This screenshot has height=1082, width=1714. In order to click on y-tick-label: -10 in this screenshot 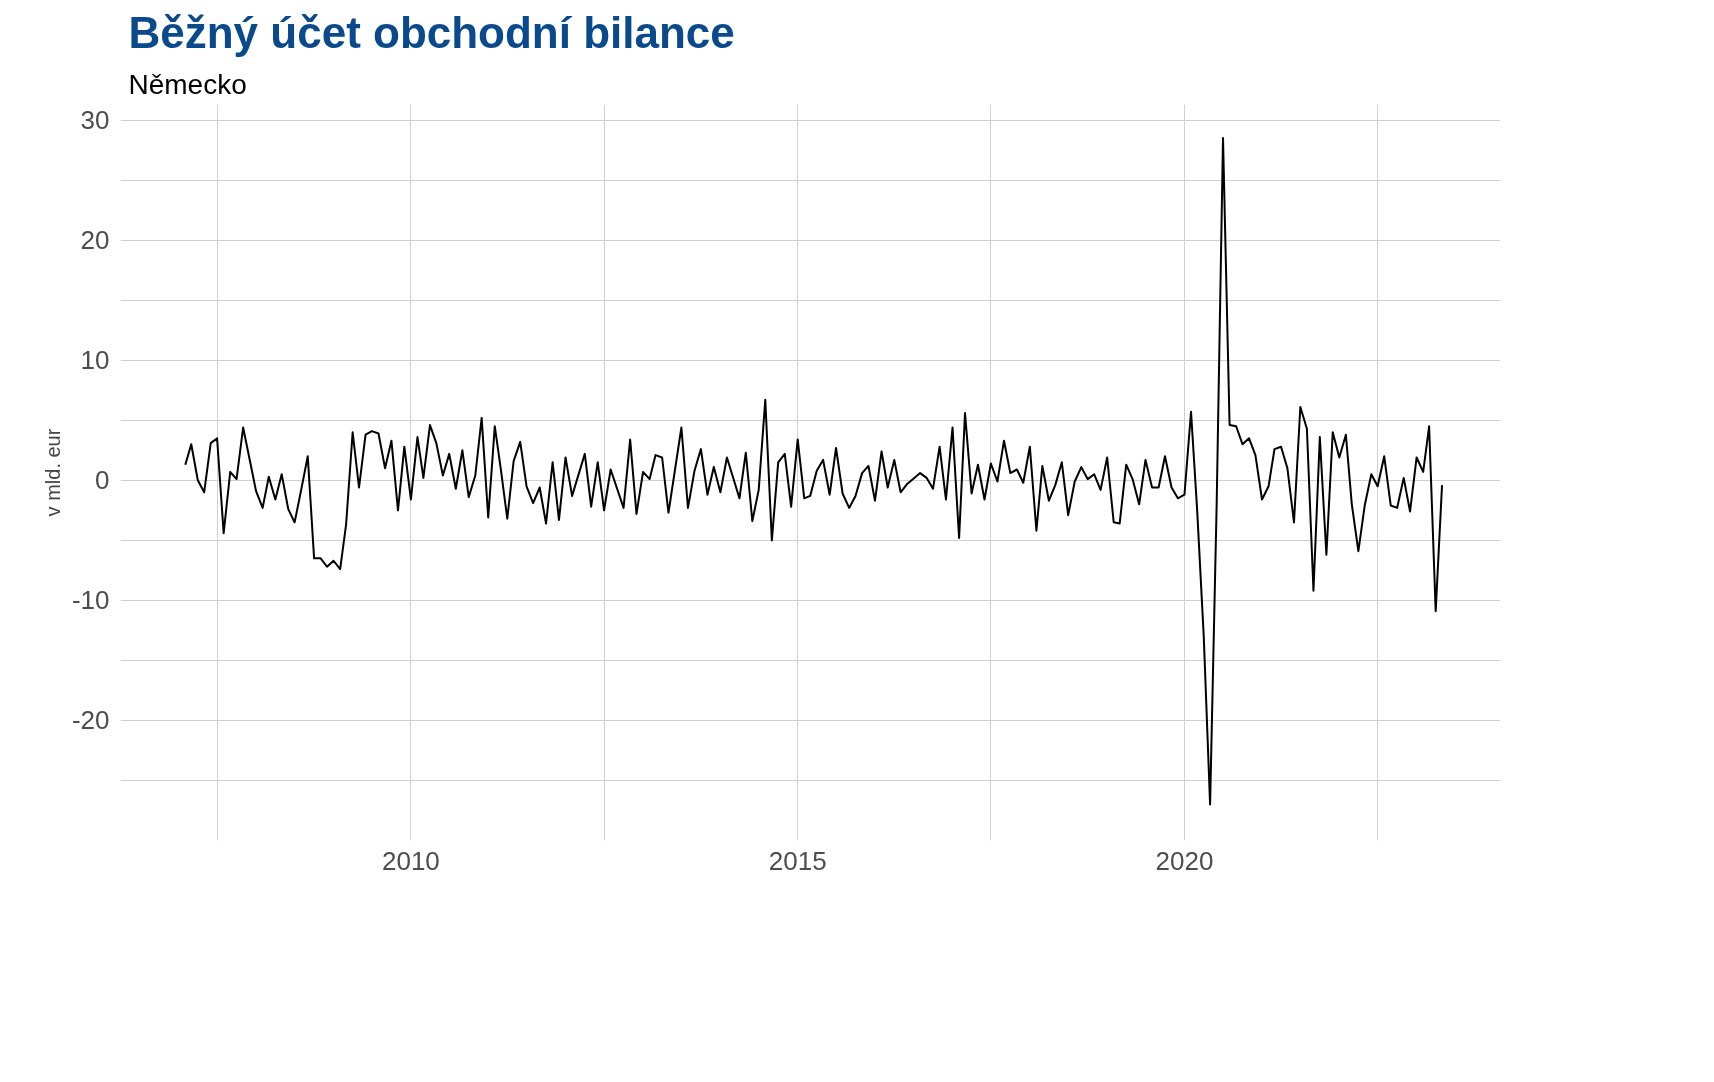, I will do `click(90, 600)`.